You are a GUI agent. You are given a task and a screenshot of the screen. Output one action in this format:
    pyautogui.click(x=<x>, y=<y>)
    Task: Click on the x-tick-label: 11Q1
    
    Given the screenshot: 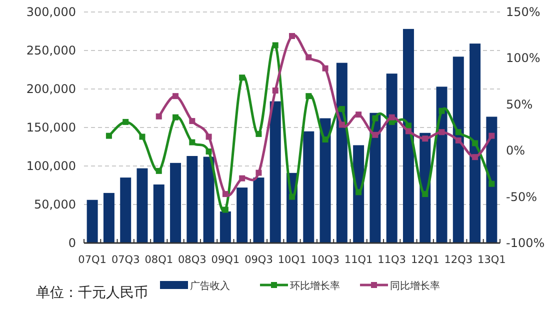 What is the action you would take?
    pyautogui.click(x=358, y=260)
    